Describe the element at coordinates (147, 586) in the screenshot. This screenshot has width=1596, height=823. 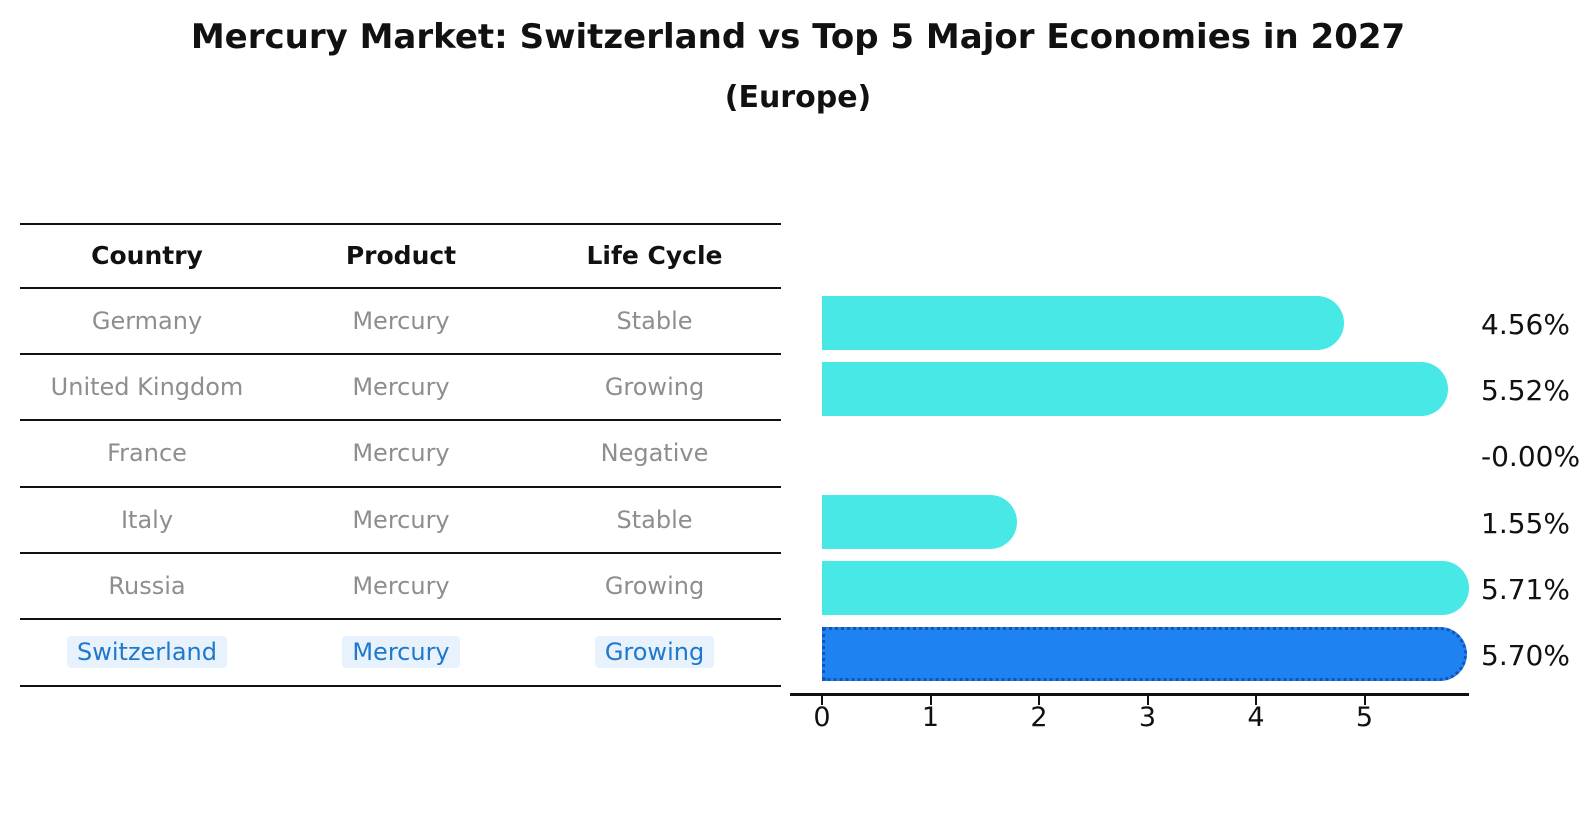
I see `table-cell-country: Russia` at that location.